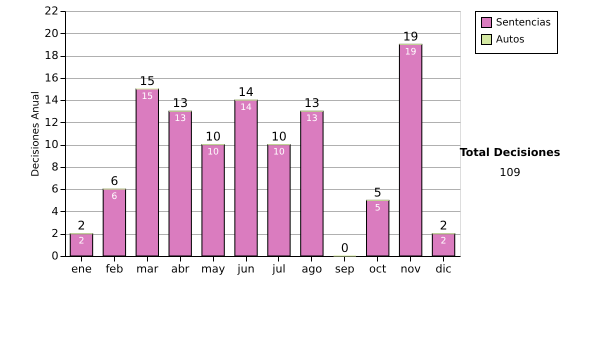 The image size is (600, 340). Describe the element at coordinates (377, 208) in the screenshot. I see `data-label: 5` at that location.